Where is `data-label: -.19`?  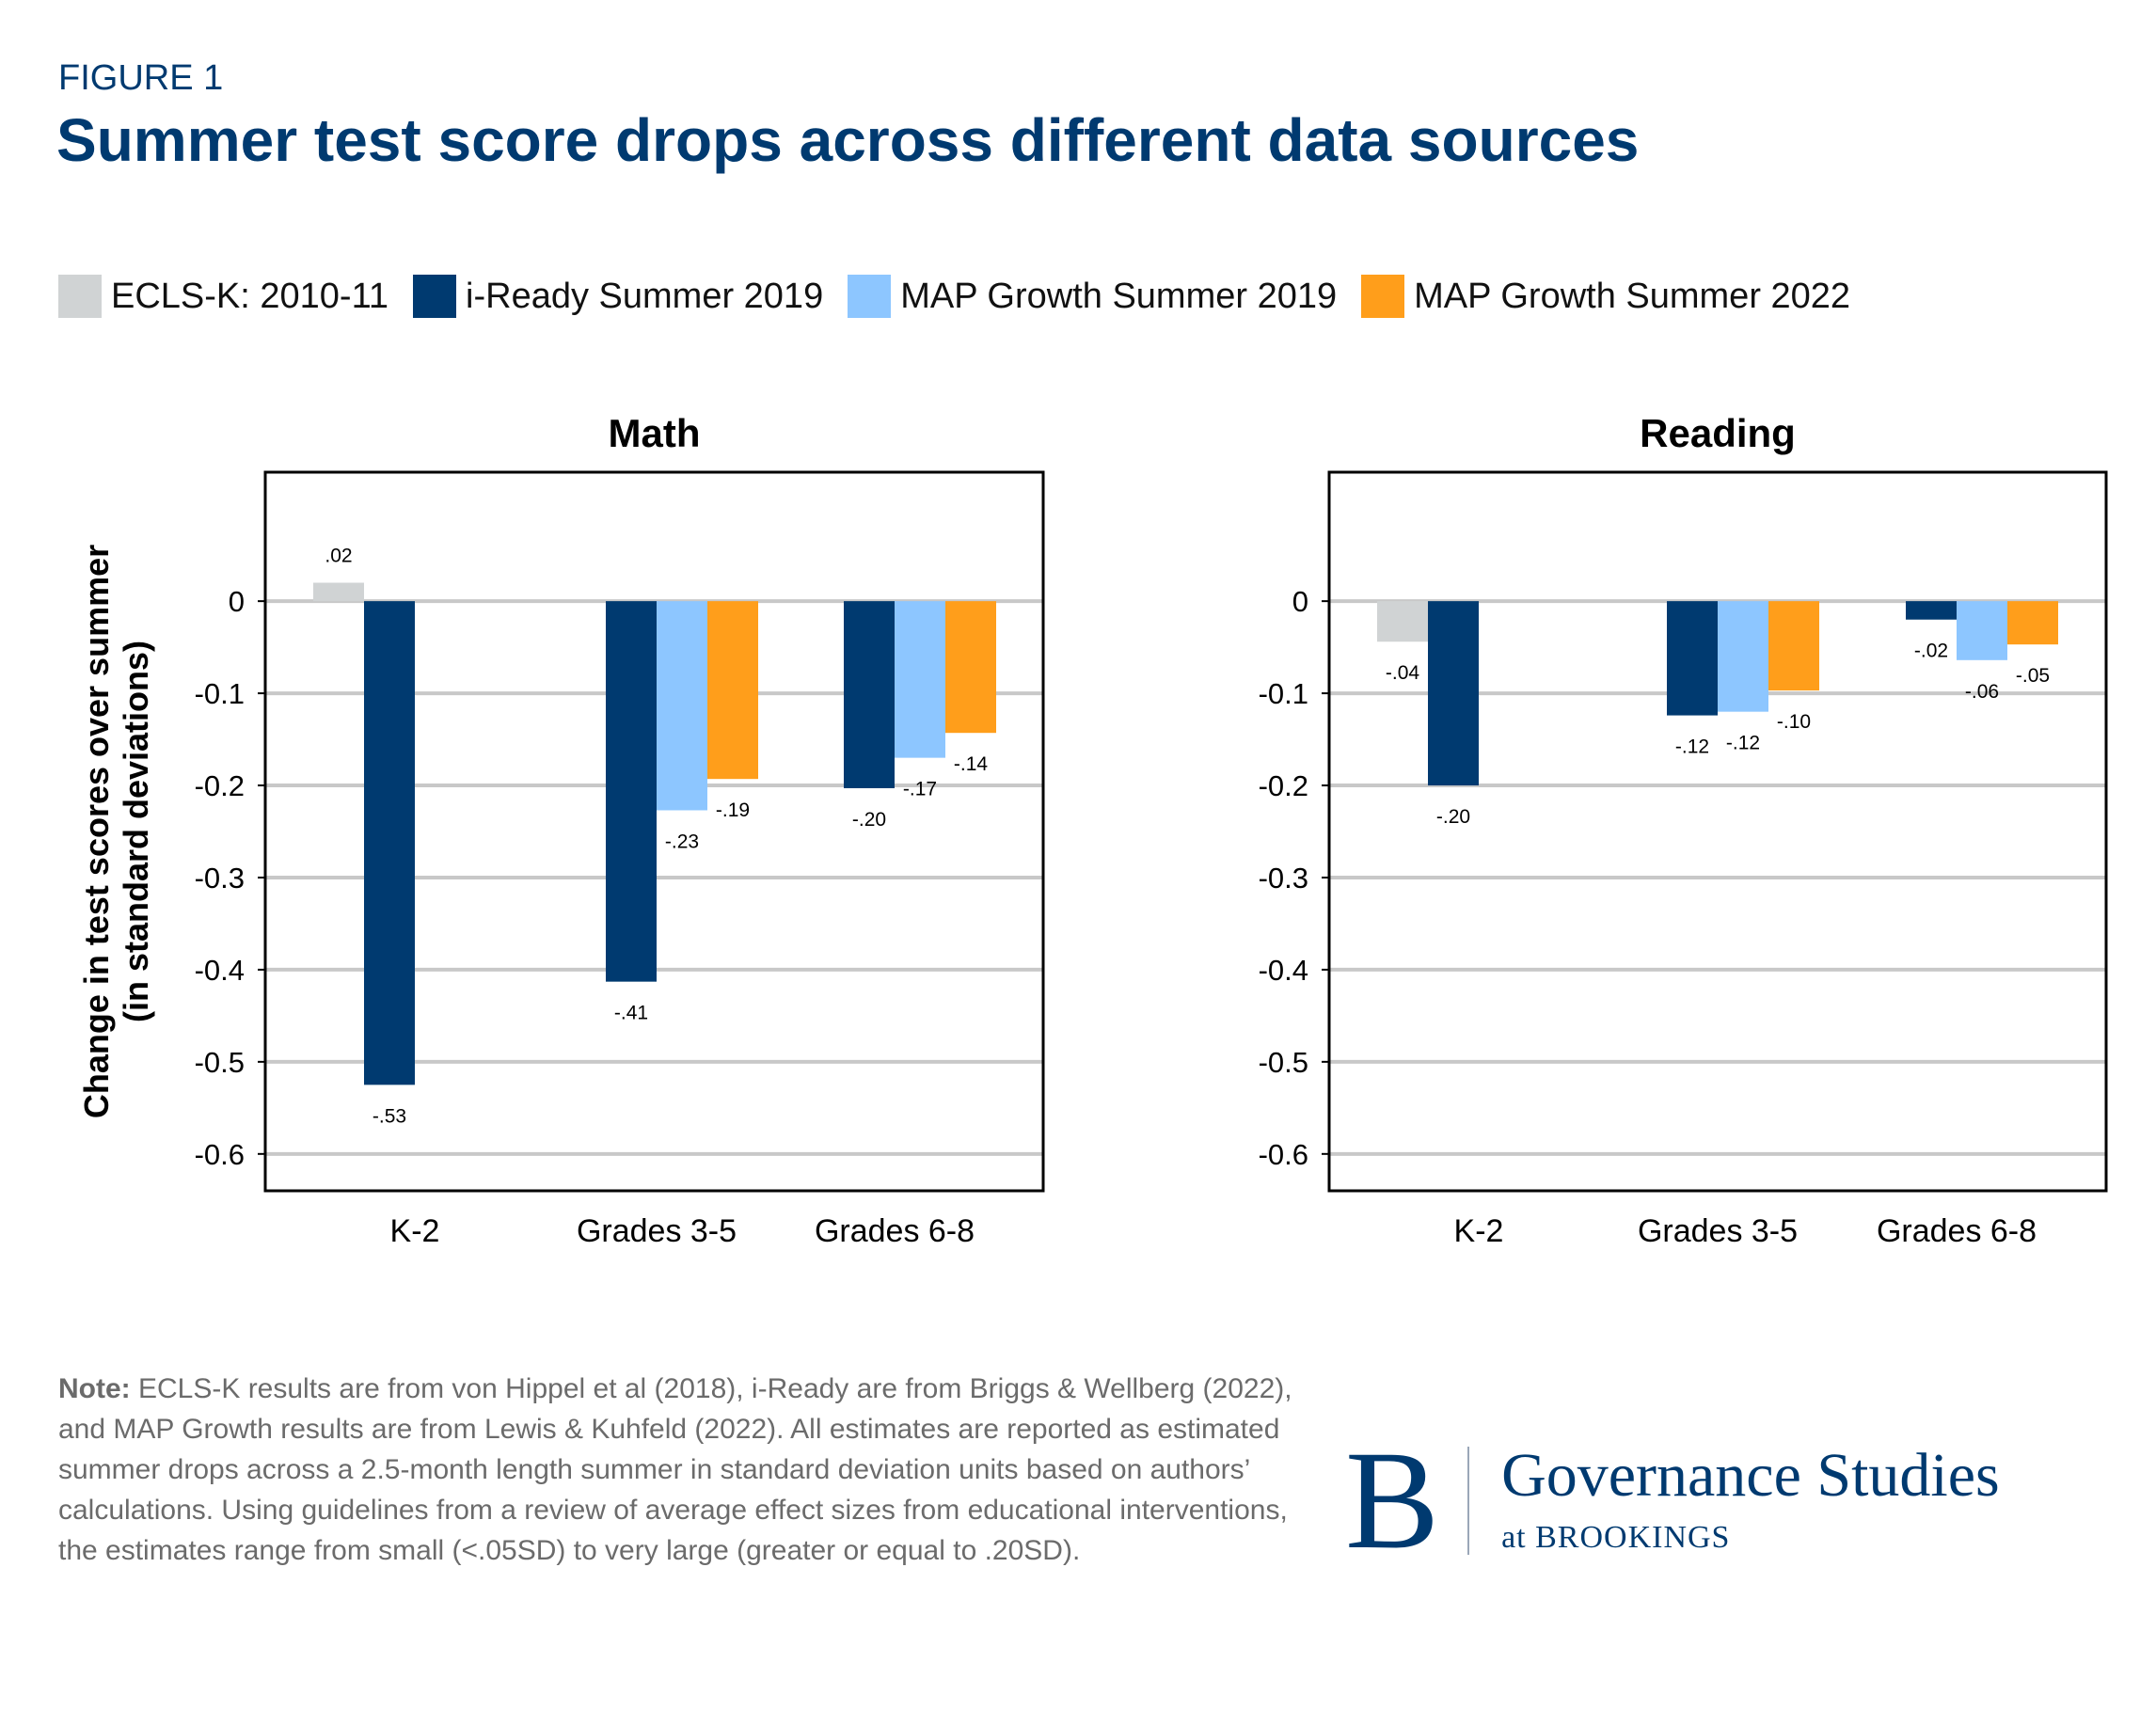 data-label: -.19 is located at coordinates (733, 810).